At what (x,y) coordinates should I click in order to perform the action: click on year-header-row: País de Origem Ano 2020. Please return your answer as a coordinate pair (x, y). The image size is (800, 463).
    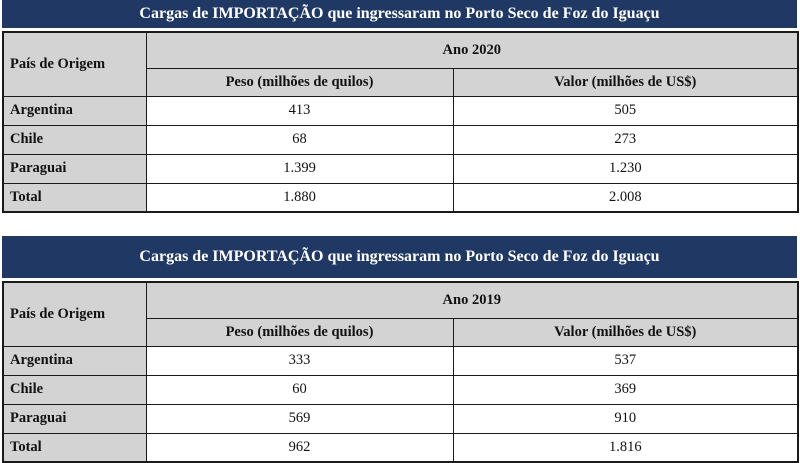
    Looking at the image, I should click on (400, 64).